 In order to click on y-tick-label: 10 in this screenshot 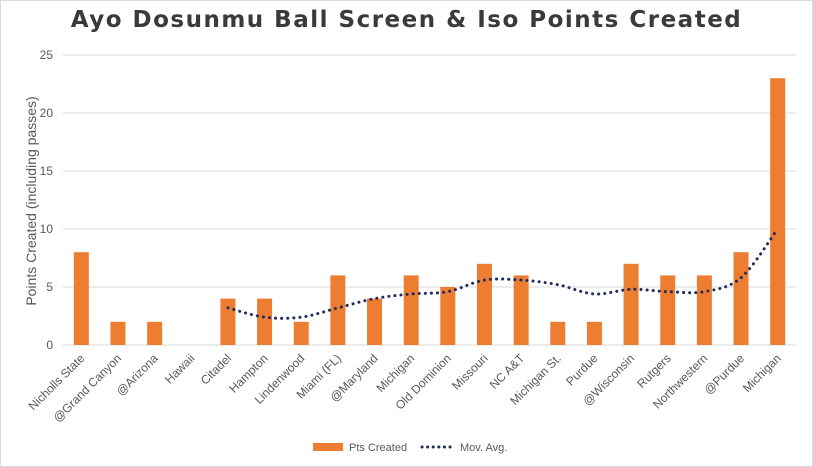, I will do `click(47, 229)`.